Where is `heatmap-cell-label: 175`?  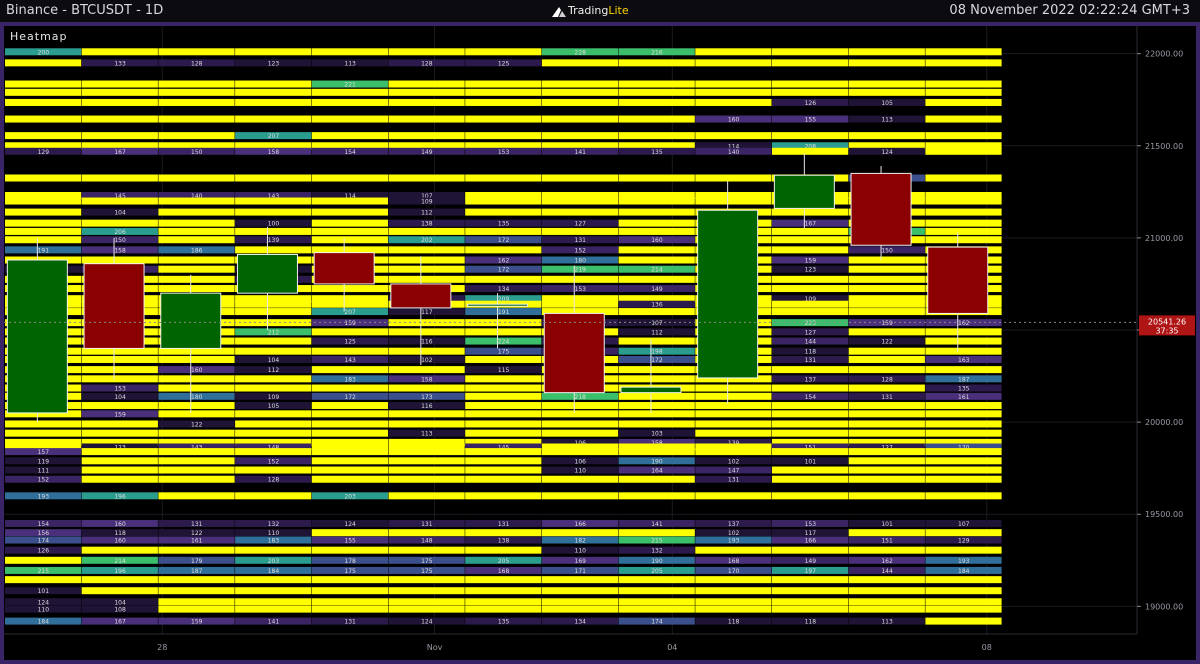 heatmap-cell-label: 175 is located at coordinates (427, 571).